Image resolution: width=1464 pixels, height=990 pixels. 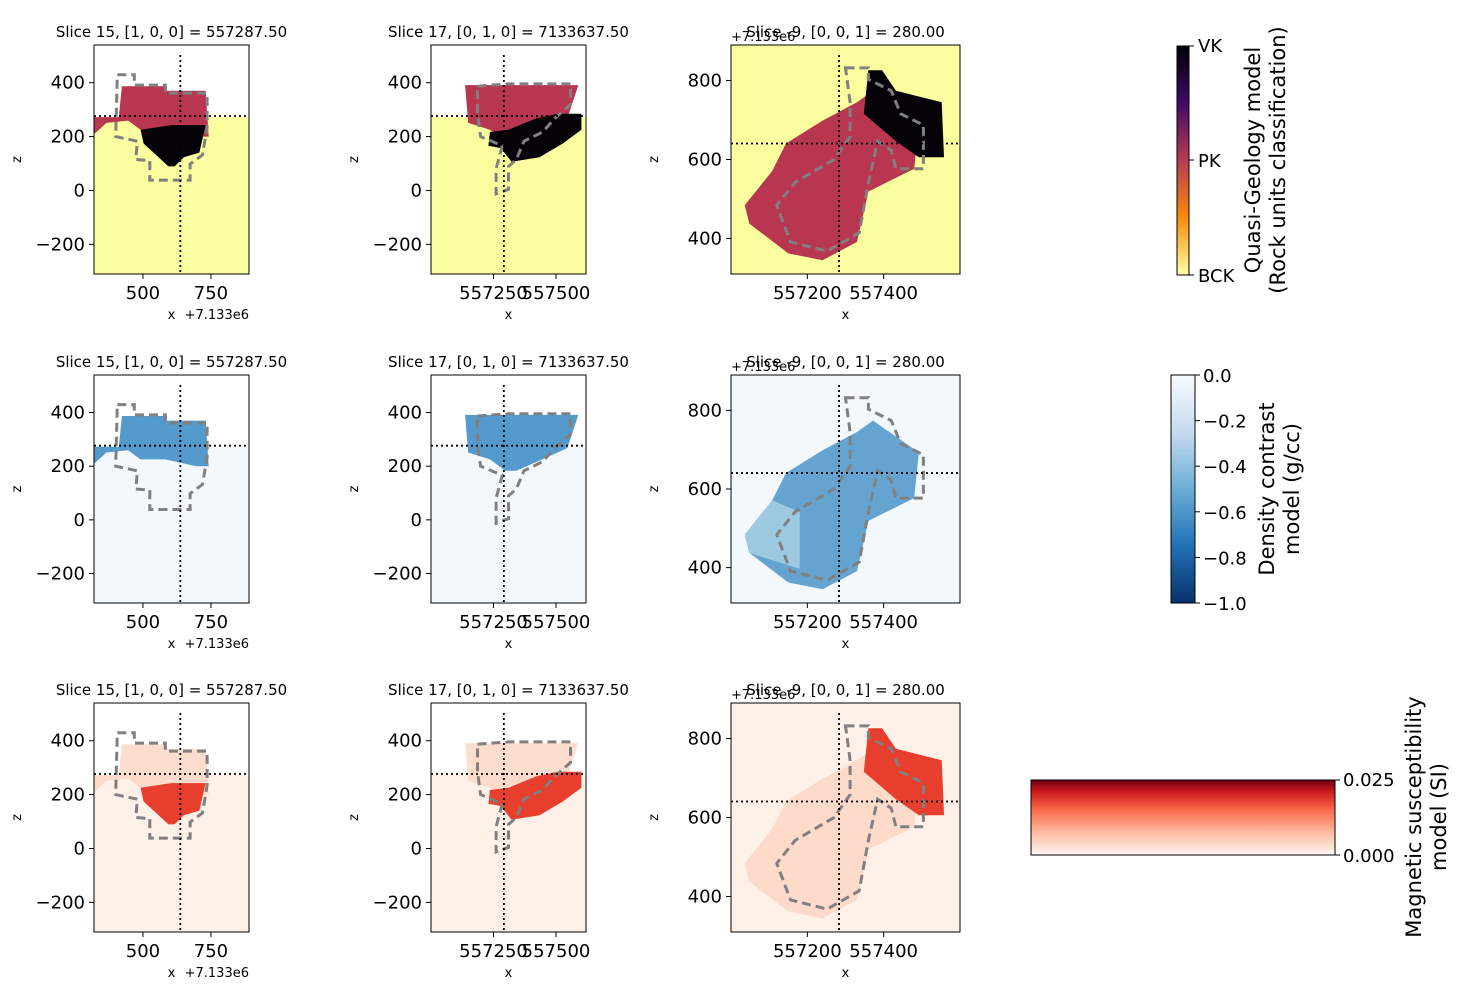 I want to click on panel-title: Slice 15, [1, 0, 0] = 557287.50, so click(x=171, y=32).